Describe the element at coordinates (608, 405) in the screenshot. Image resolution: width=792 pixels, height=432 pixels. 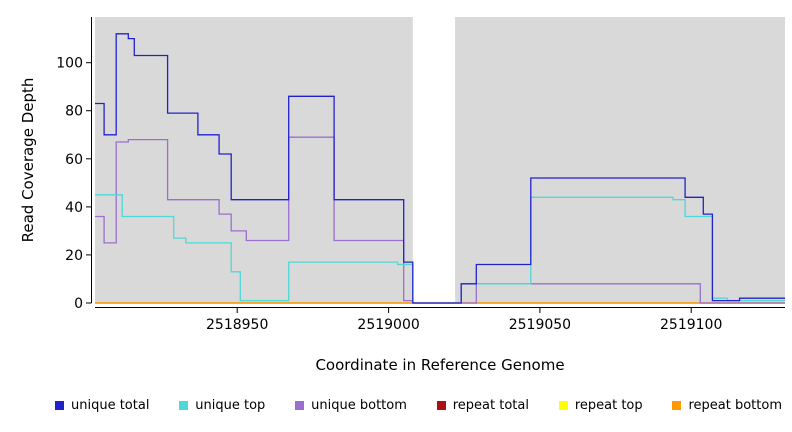
I see `legend-label: repeat top` at that location.